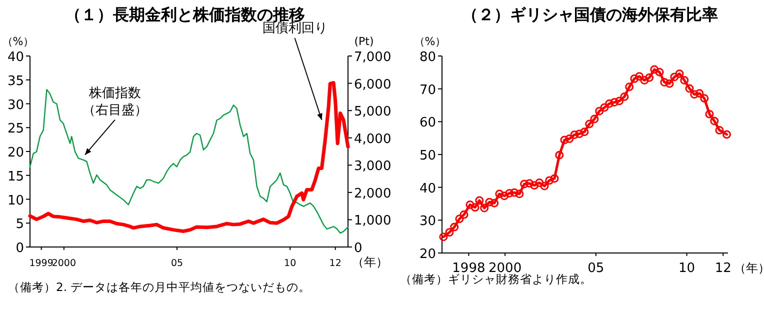 Image resolution: width=764 pixels, height=317 pixels. Describe the element at coordinates (295, 28) in the screenshot. I see `annotation: 国債利回り` at that location.